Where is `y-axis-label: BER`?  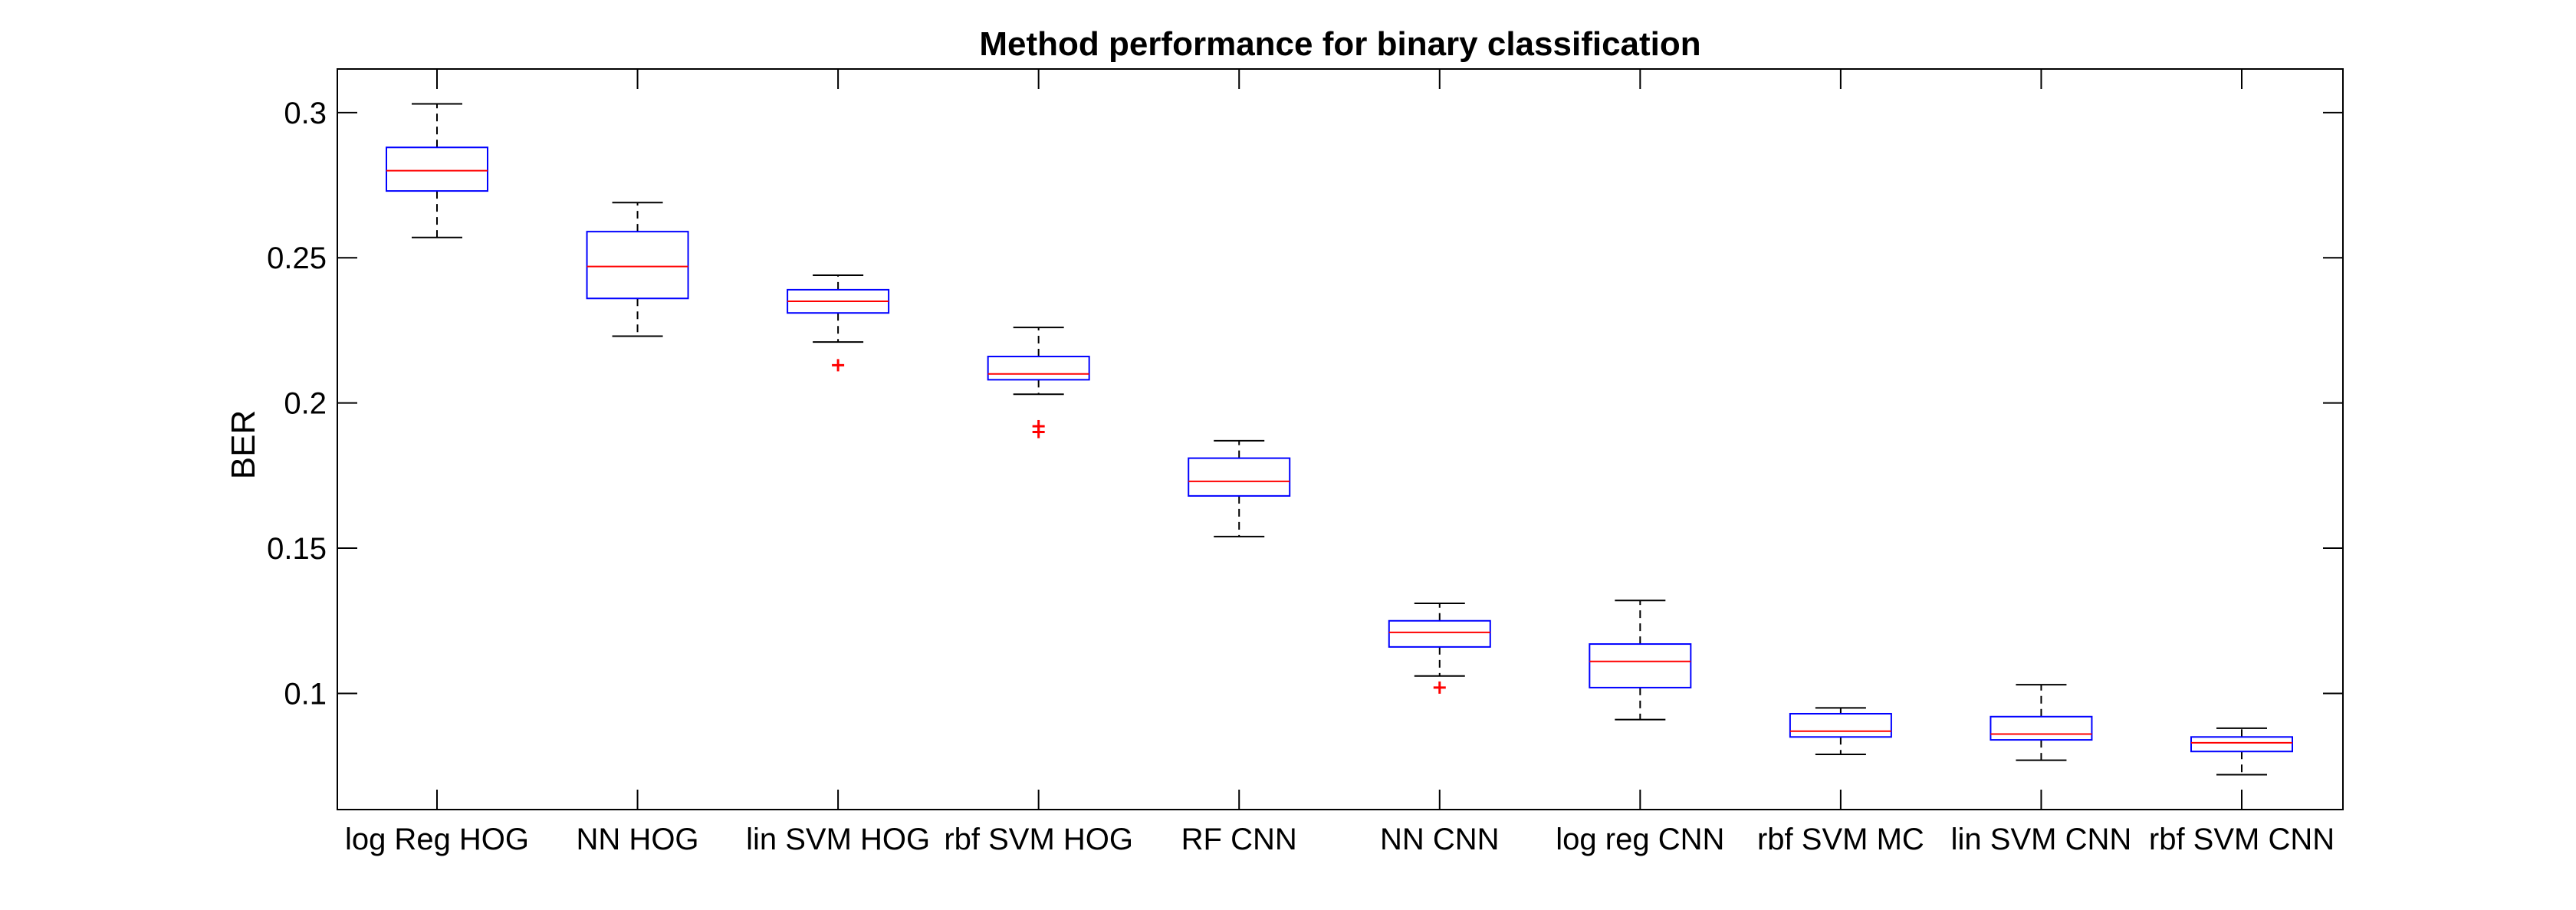 y-axis-label: BER is located at coordinates (244, 445).